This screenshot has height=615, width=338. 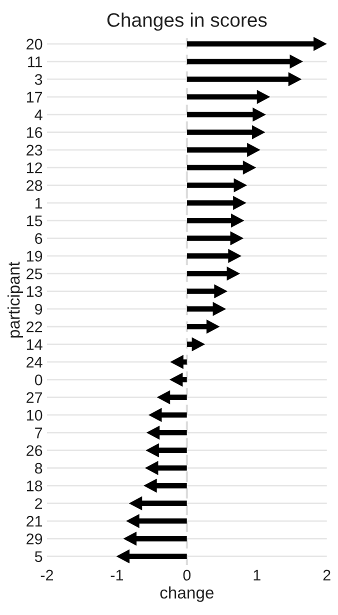 I want to click on y-tick-label: 17, so click(x=34, y=97).